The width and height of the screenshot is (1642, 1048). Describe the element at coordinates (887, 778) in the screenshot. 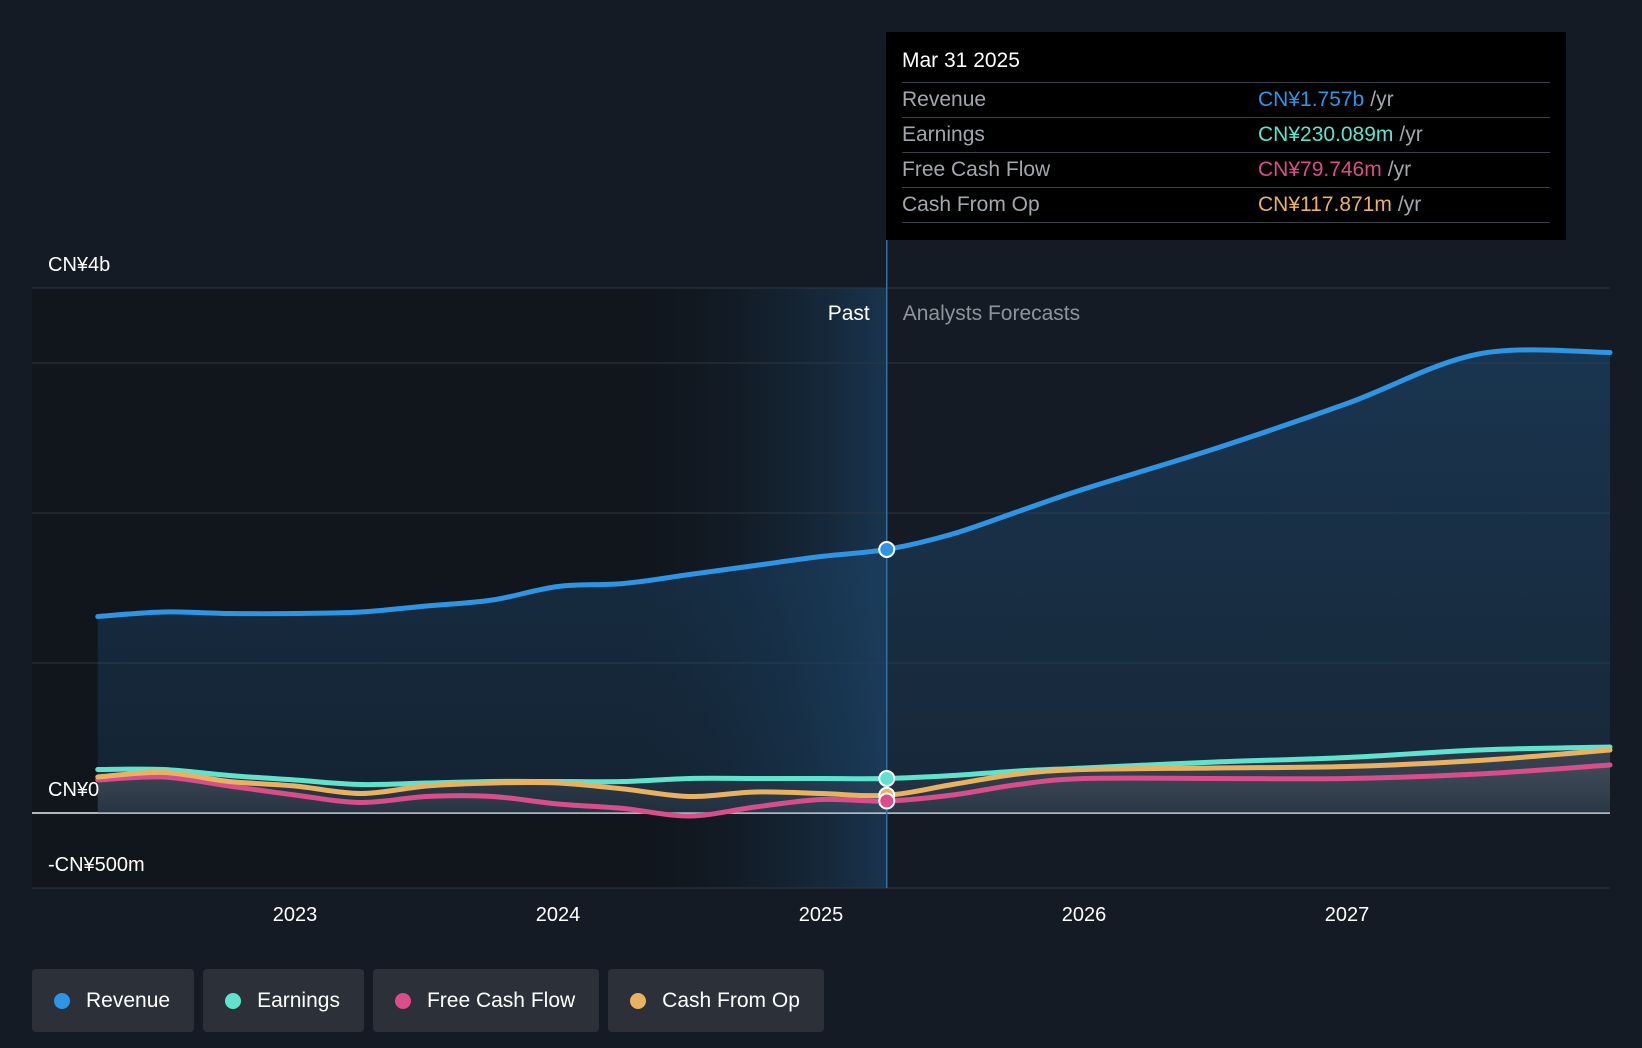

I see `marker-earnings` at that location.